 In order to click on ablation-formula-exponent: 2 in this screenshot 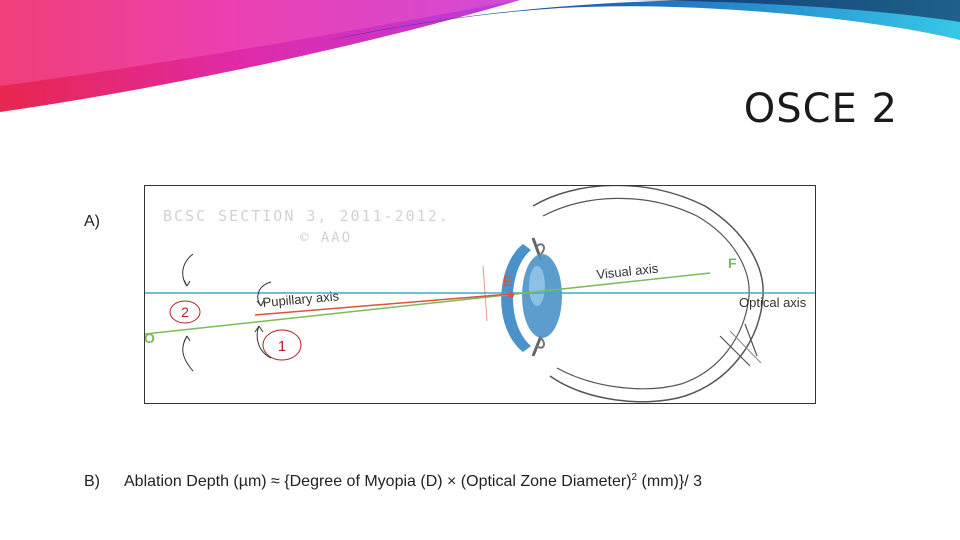, I will do `click(634, 477)`.